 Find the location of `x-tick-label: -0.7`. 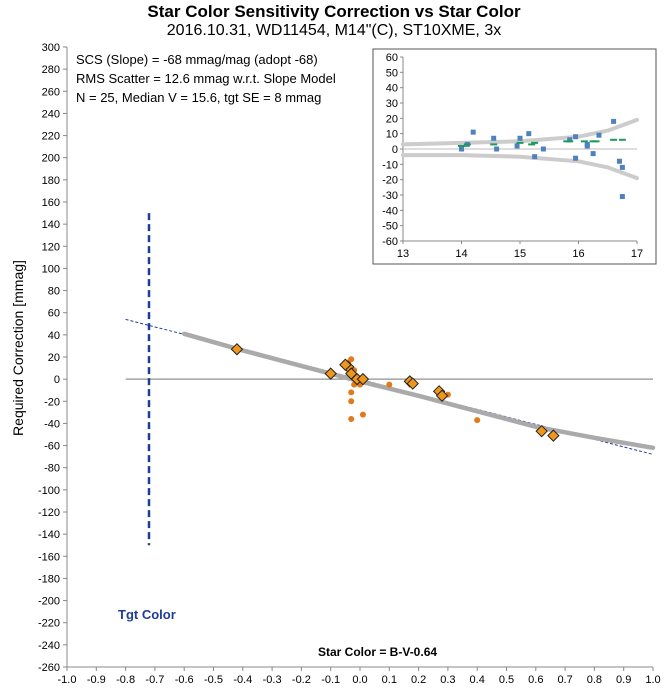

x-tick-label: -0.7 is located at coordinates (154, 680).